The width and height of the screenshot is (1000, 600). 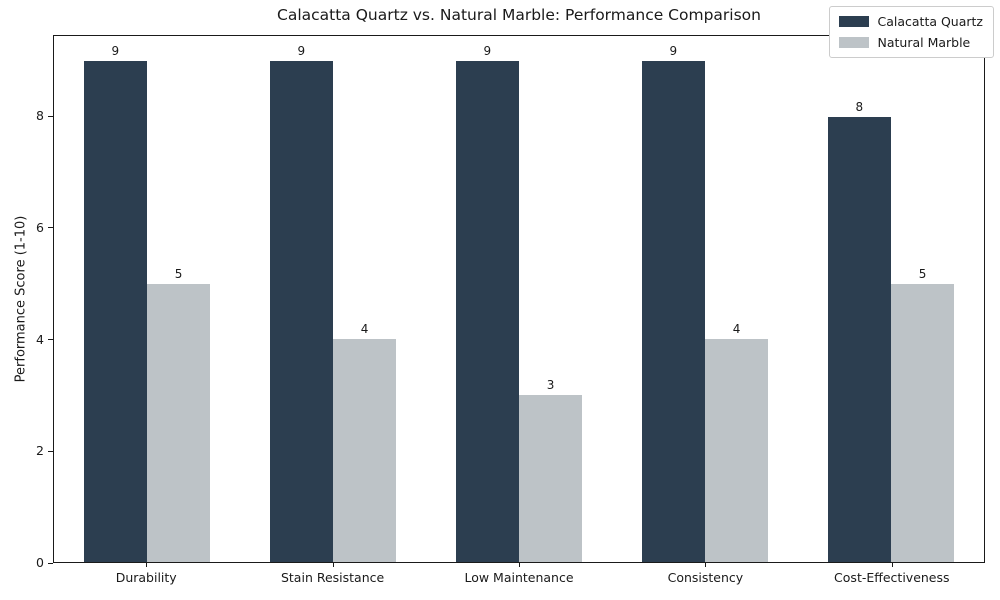 I want to click on bar-value-label: 3, so click(x=550, y=385).